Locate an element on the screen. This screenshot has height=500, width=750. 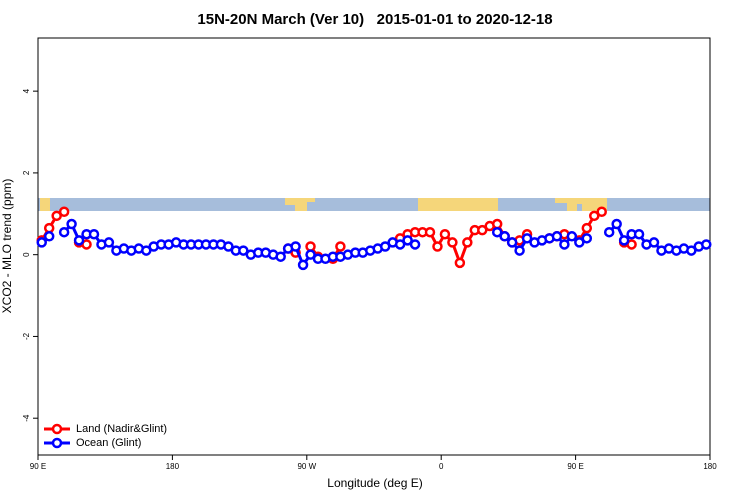
land-strip is located at coordinates (323, 204).